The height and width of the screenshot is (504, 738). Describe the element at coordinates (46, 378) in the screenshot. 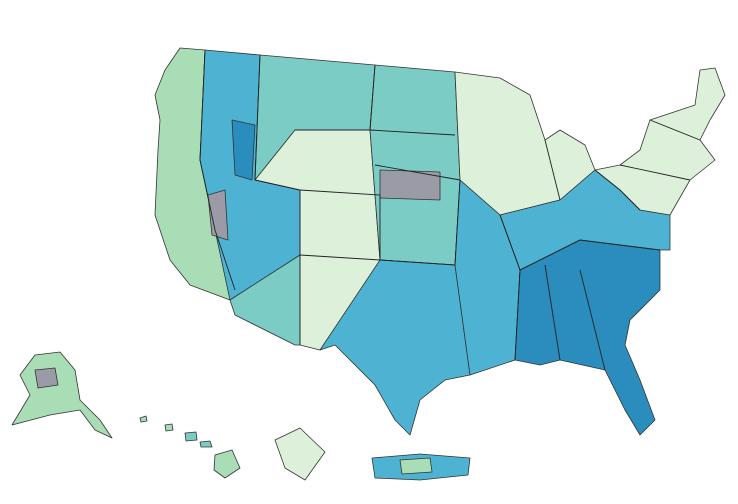

I see `alaska-patch` at that location.